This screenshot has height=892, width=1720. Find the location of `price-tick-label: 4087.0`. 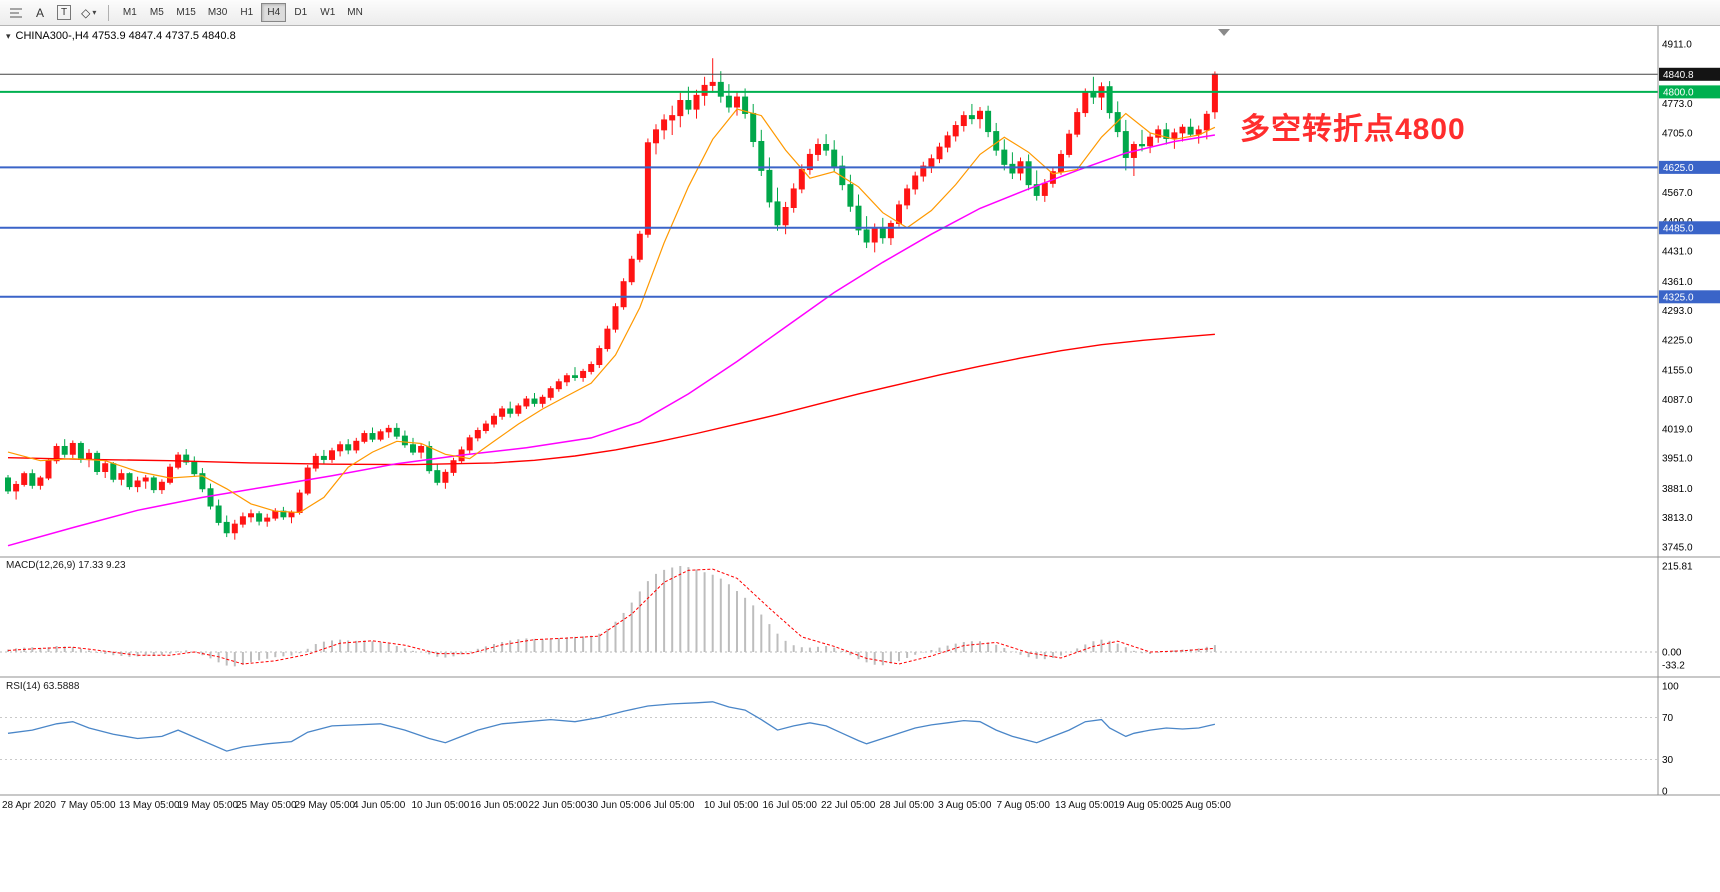

price-tick-label: 4087.0 is located at coordinates (1677, 400).